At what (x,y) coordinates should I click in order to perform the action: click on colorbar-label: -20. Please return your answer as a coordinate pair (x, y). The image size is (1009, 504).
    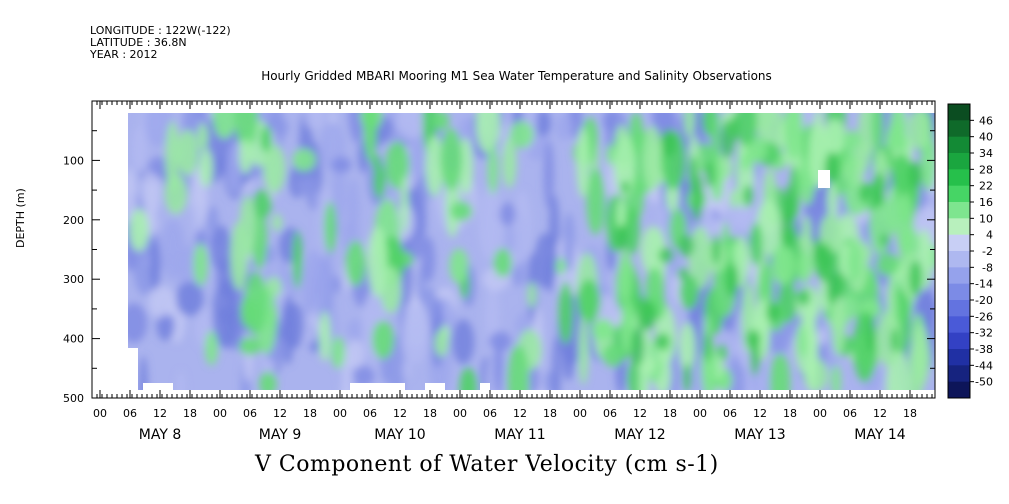
    Looking at the image, I should click on (984, 300).